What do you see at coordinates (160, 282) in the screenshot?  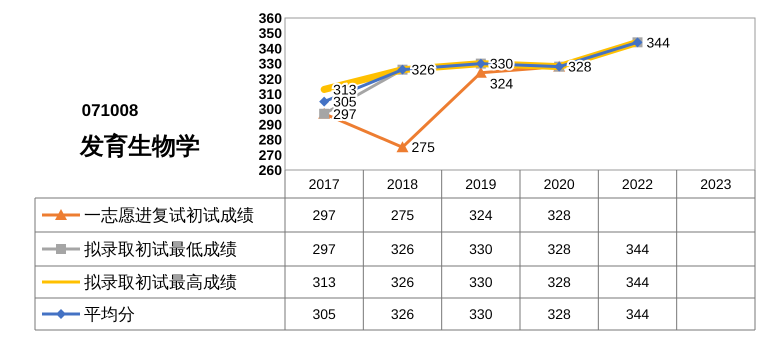 I see `legend-label: 拟录取初试最高成绩` at bounding box center [160, 282].